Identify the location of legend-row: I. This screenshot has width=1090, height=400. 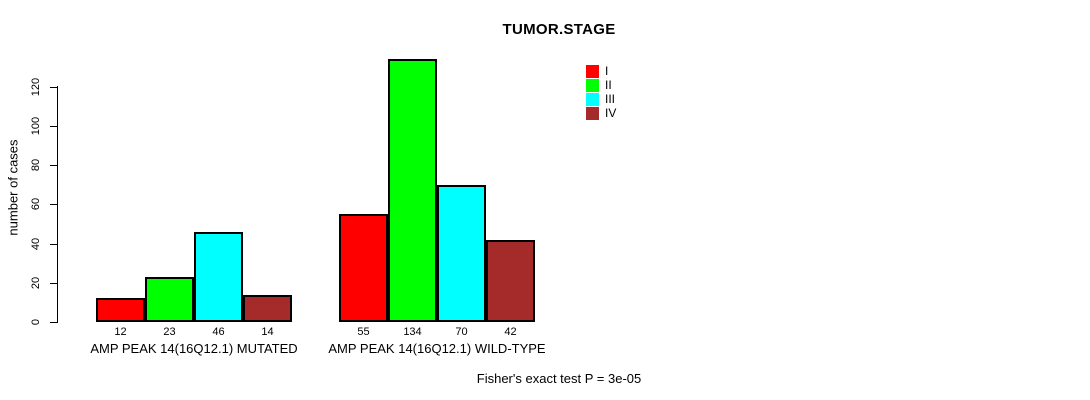
(601, 71).